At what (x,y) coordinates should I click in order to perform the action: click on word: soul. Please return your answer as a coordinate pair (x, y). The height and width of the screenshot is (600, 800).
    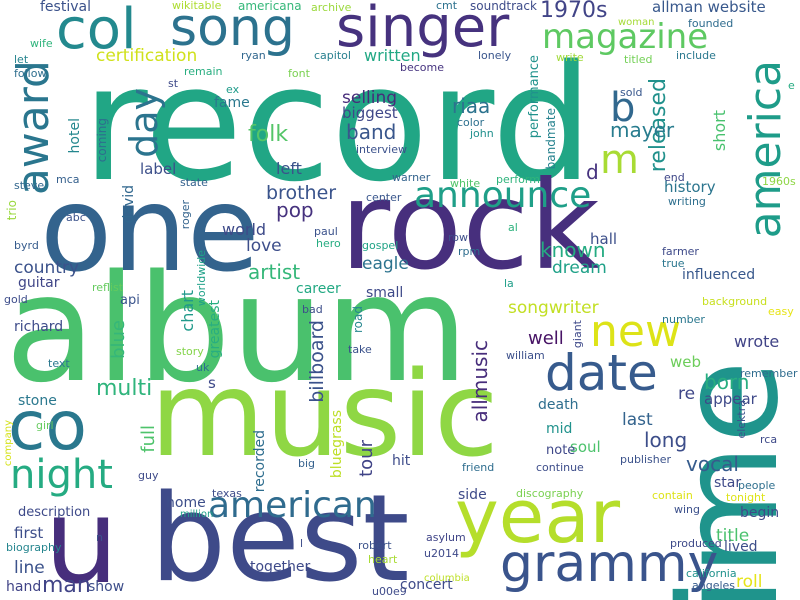
    Looking at the image, I should click on (585, 447).